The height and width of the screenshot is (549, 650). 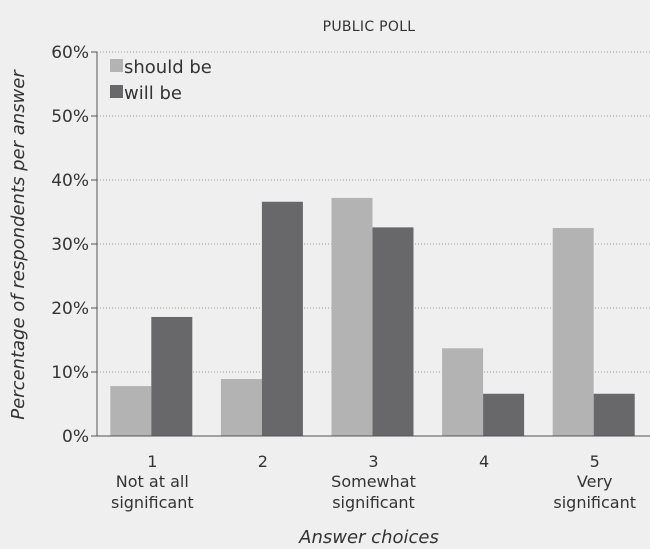 I want to click on y-tick-label: 50%, so click(x=70, y=117).